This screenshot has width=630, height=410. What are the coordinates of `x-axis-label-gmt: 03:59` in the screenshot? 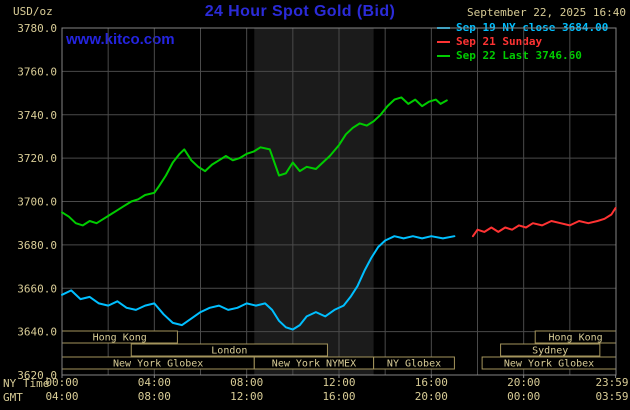 It's located at (611, 396).